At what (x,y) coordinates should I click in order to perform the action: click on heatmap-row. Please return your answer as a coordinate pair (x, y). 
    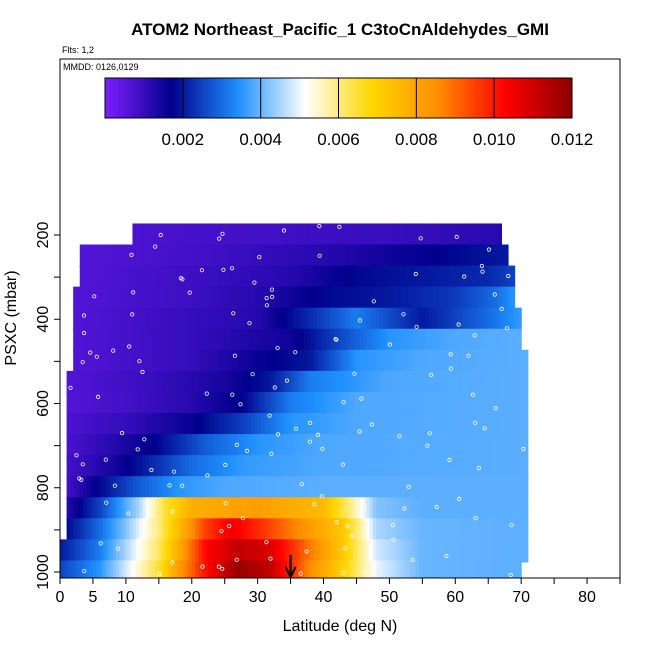
    Looking at the image, I should click on (297, 403).